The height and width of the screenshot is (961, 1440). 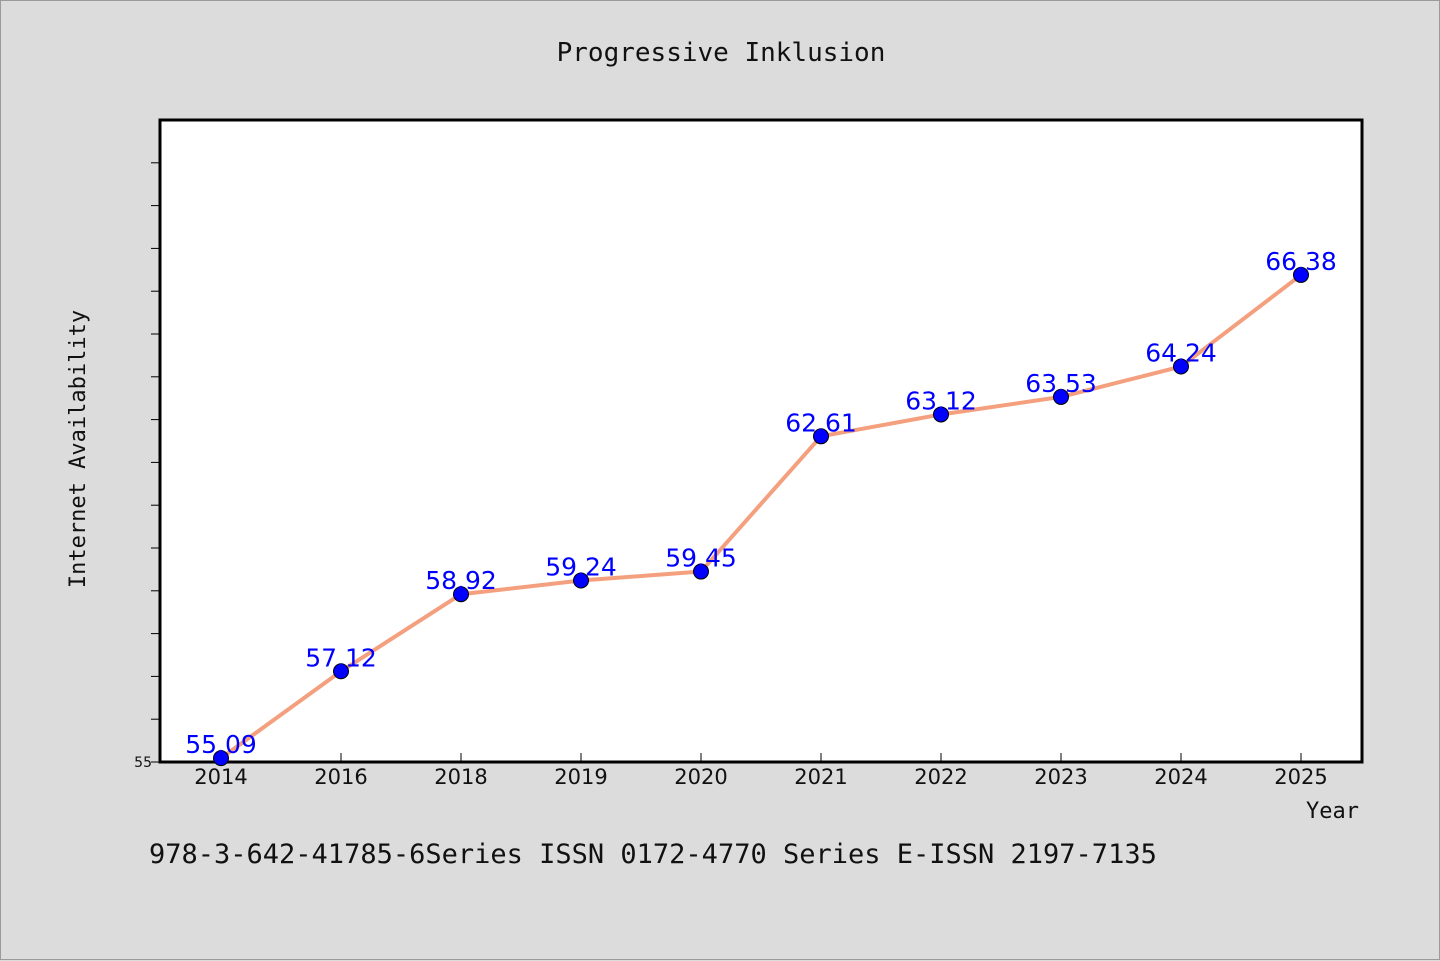 I want to click on x-tick-label: 2016, so click(x=340, y=777).